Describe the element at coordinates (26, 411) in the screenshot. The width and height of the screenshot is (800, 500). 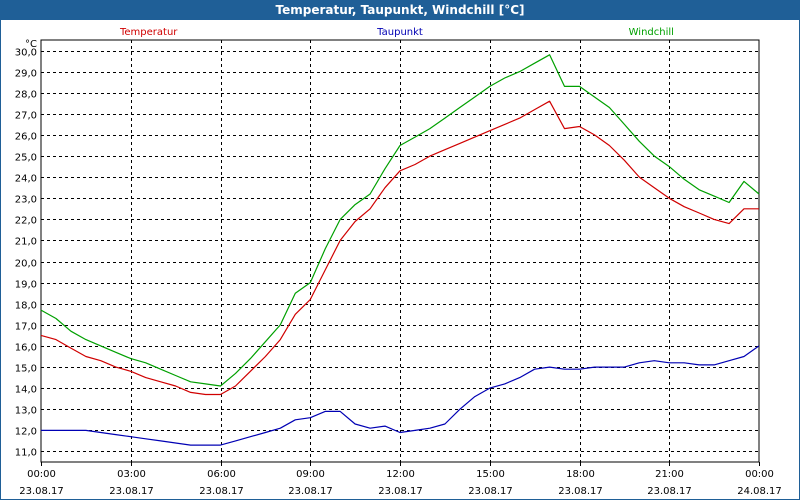
I see `y-tick-label: 13,0` at that location.